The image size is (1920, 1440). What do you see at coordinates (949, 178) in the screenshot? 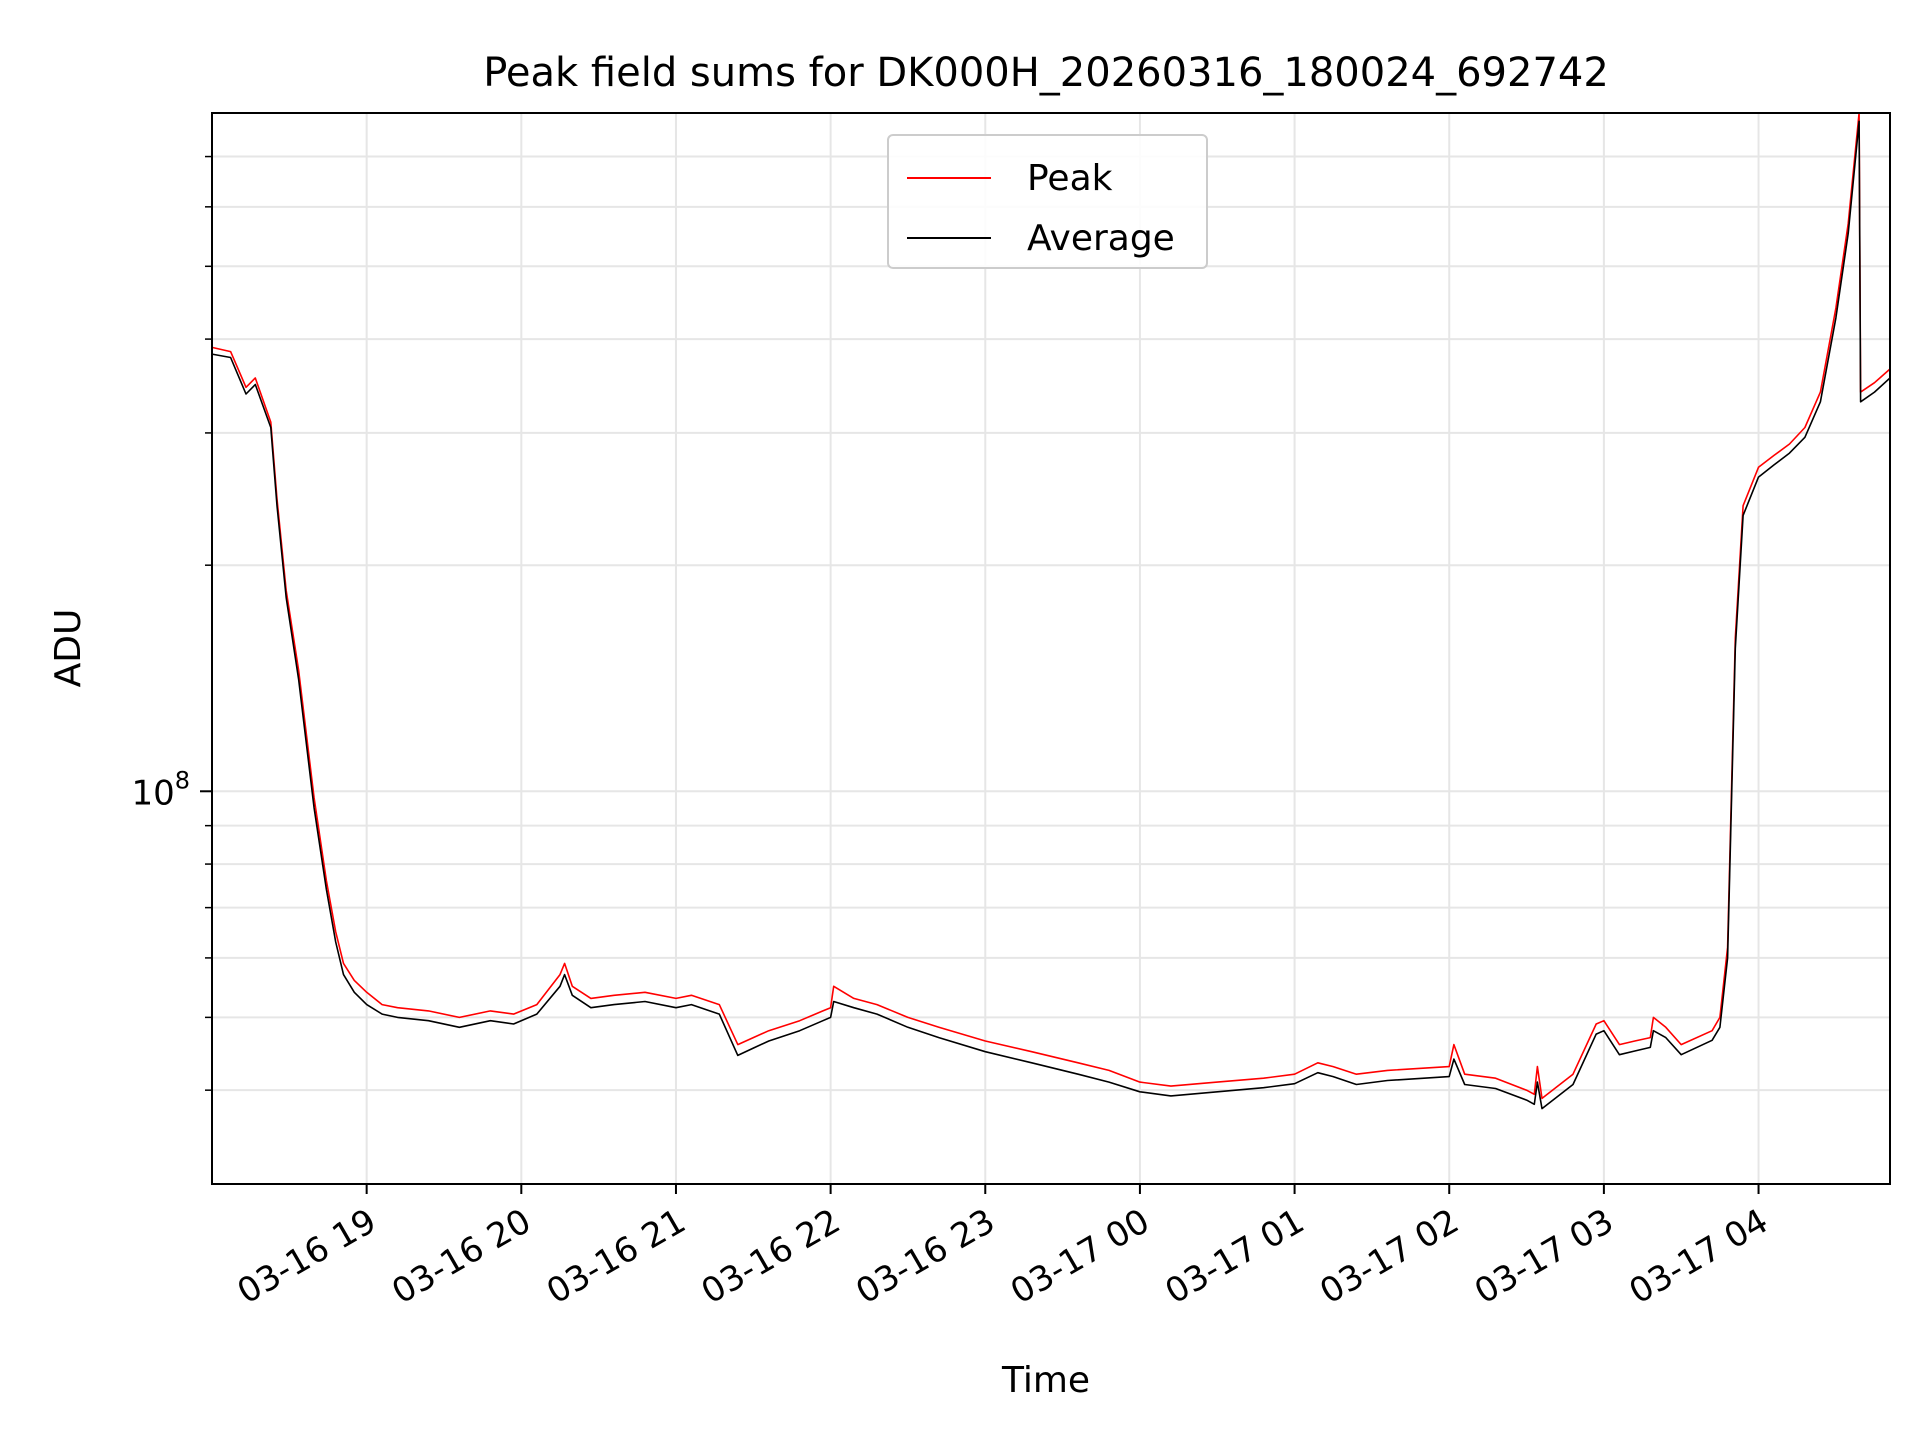
I see `legend-swatch-peak` at bounding box center [949, 178].